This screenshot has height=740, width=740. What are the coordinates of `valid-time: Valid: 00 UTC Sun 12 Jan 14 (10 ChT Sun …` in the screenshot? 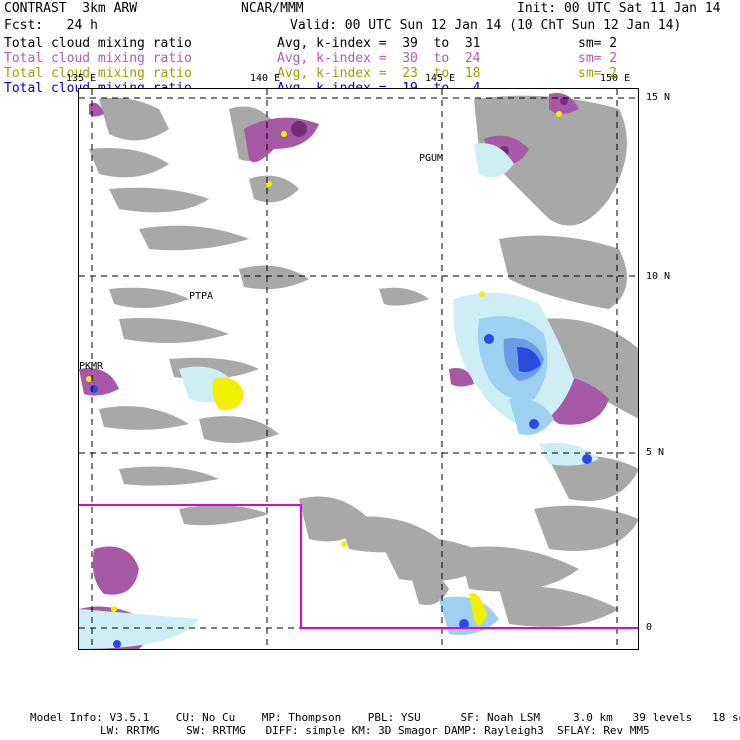 It's located at (486, 25).